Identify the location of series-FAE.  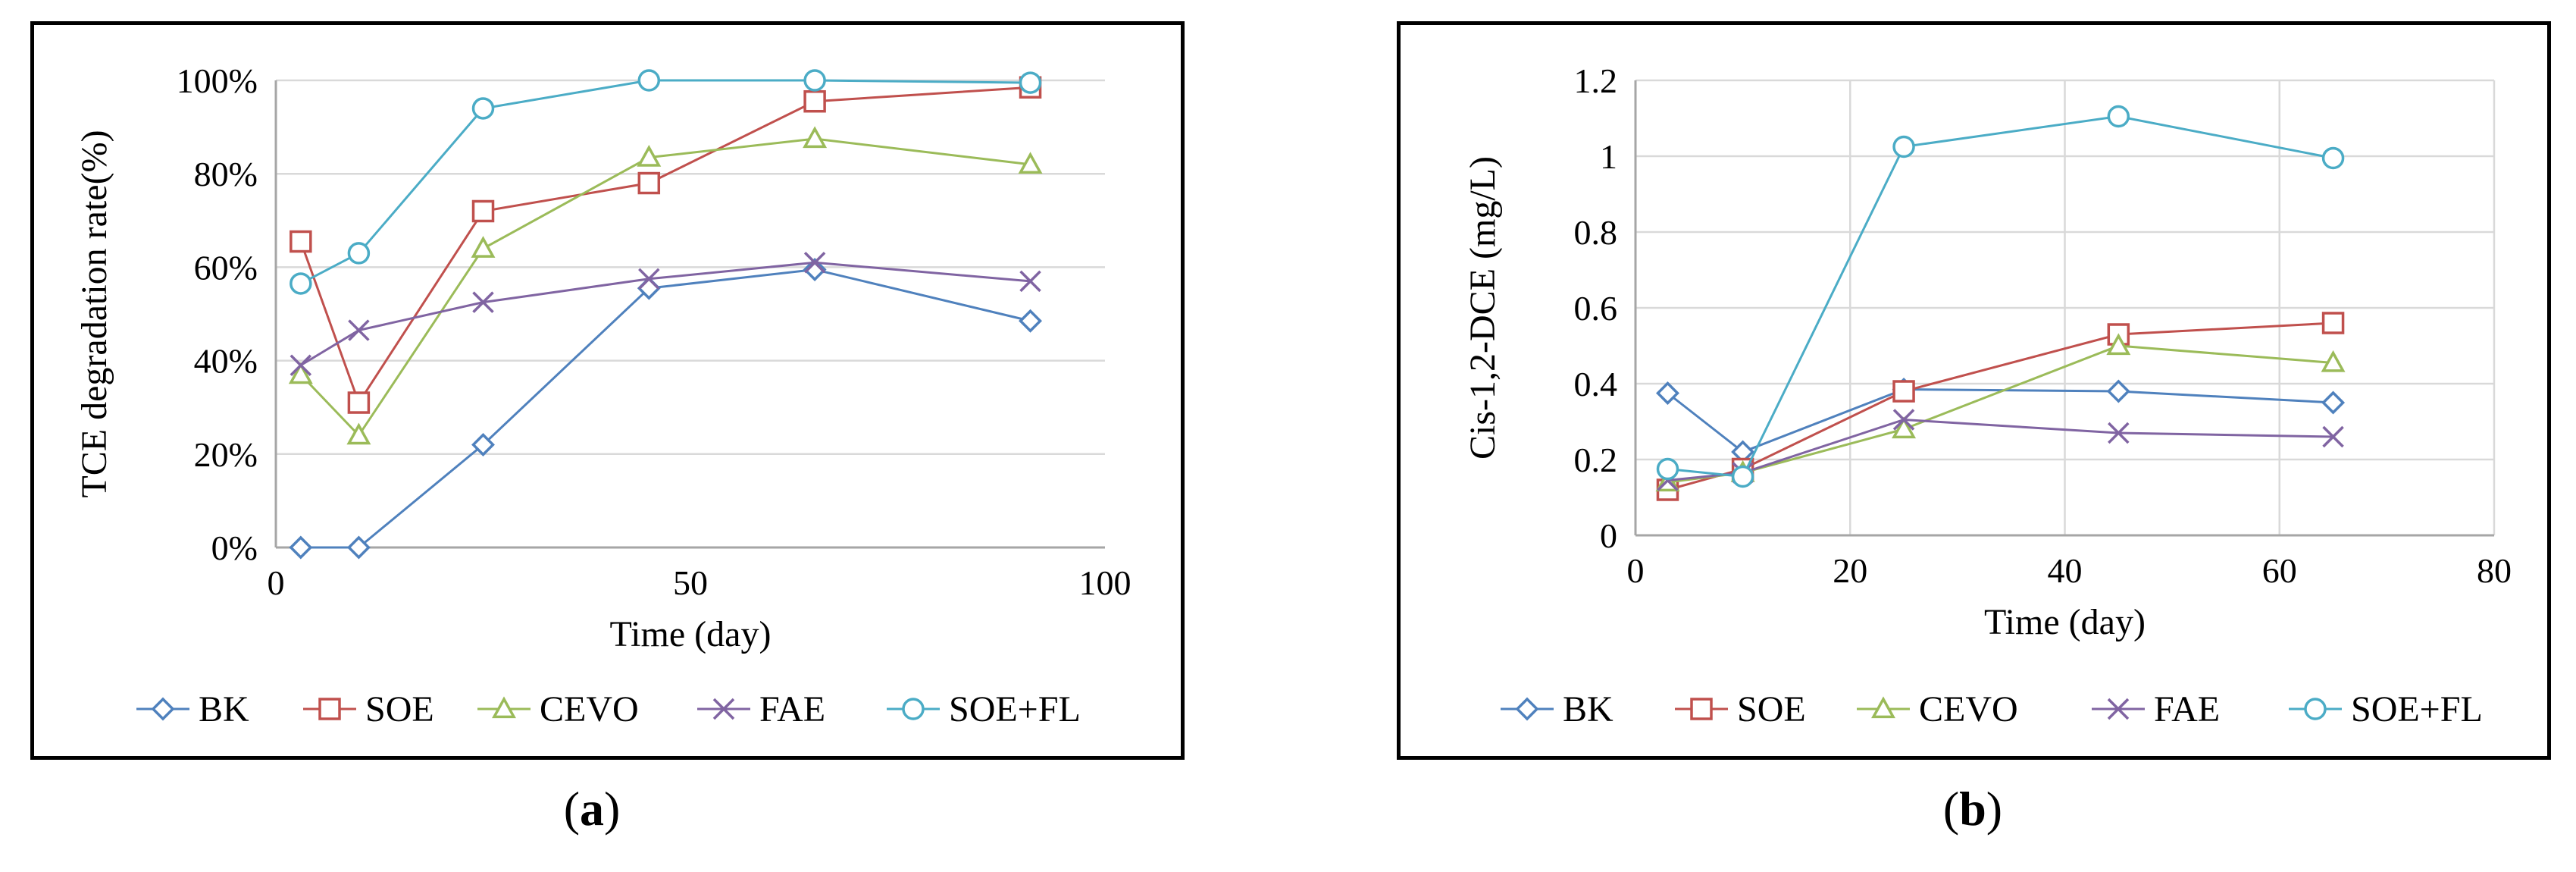
(2001, 450).